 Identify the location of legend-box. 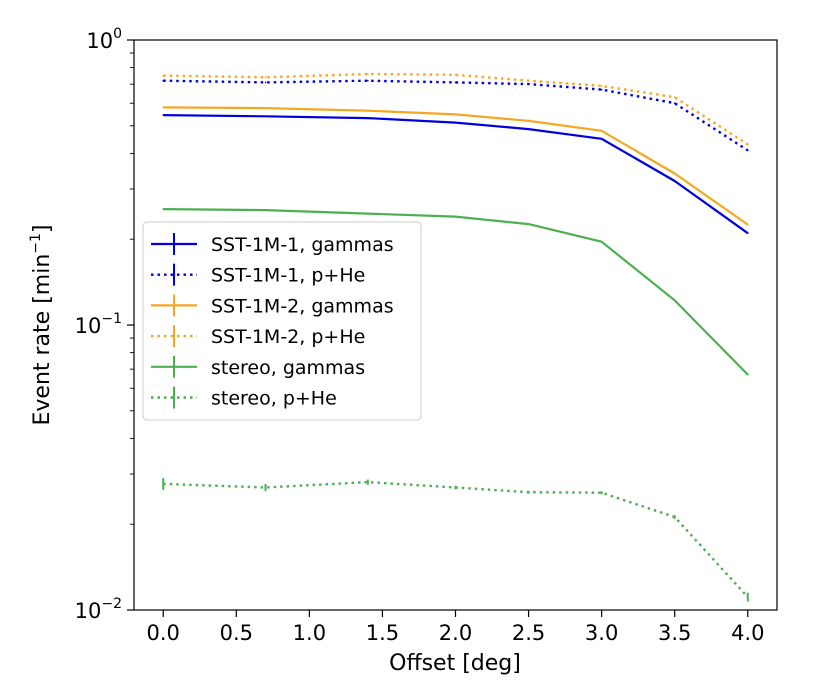
(282, 321).